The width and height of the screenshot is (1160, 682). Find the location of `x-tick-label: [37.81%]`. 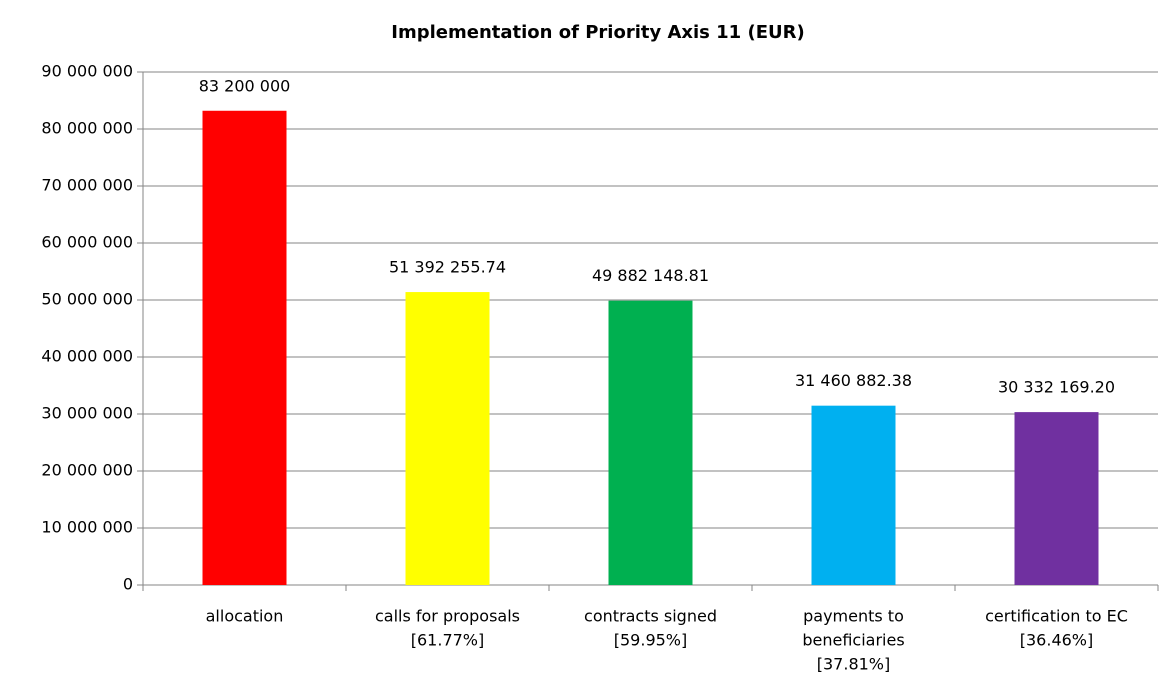

x-tick-label: [37.81%] is located at coordinates (854, 664).